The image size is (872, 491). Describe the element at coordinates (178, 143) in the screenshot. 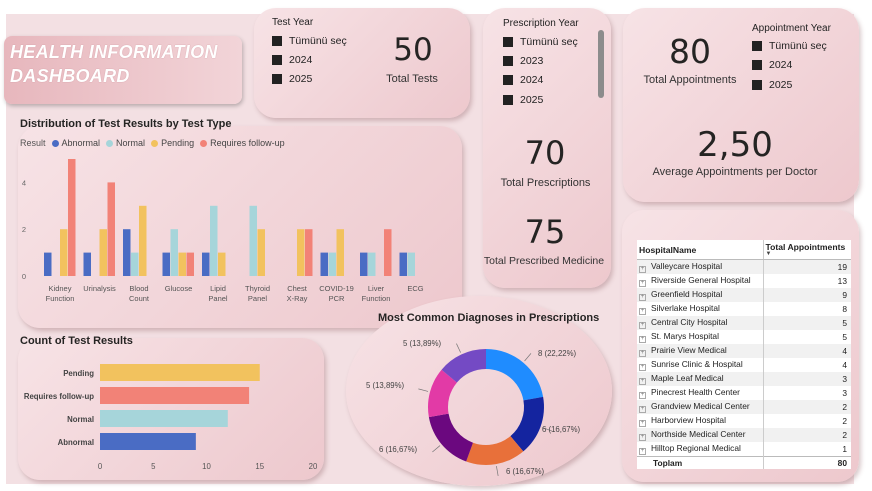

I see `legend-pending-label: Pending` at that location.